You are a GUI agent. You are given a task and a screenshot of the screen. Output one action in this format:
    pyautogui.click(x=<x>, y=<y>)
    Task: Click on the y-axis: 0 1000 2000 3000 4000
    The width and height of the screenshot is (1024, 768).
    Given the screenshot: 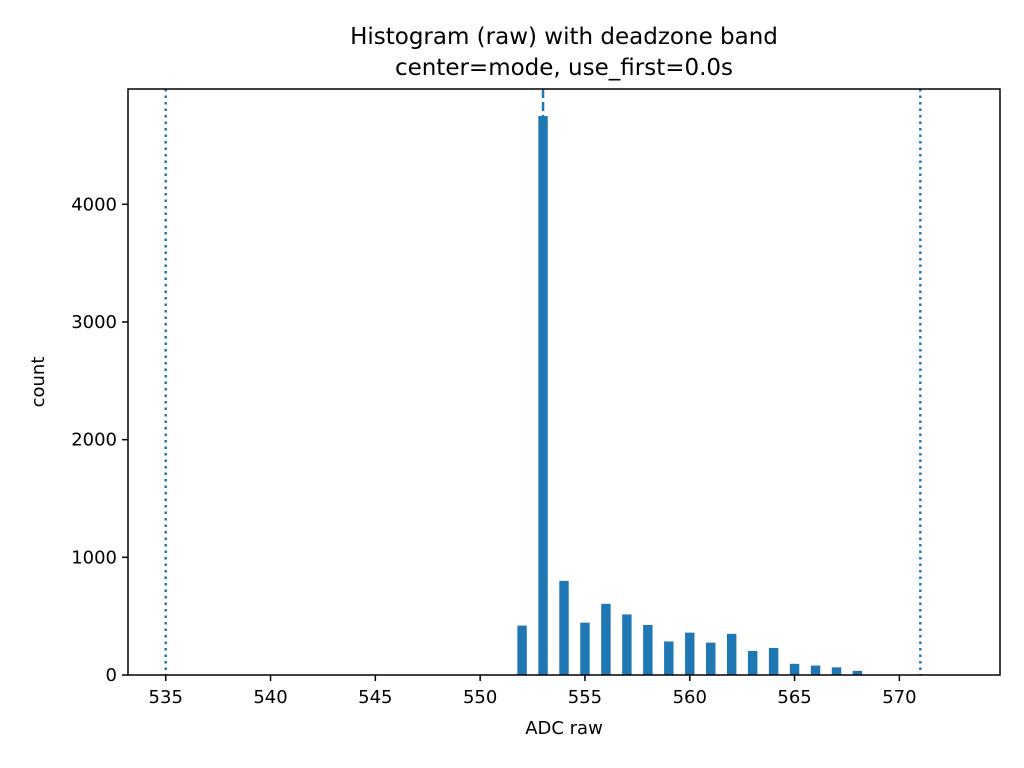 What is the action you would take?
    pyautogui.click(x=99, y=440)
    